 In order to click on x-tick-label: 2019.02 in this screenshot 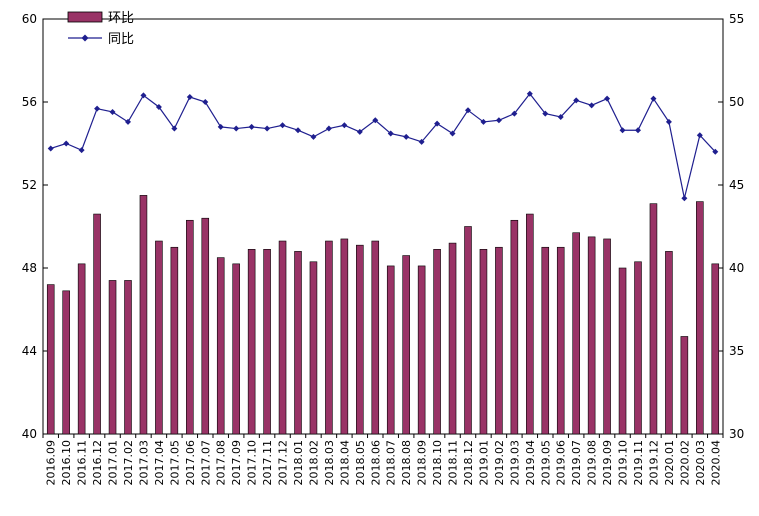, I will do `click(499, 463)`.